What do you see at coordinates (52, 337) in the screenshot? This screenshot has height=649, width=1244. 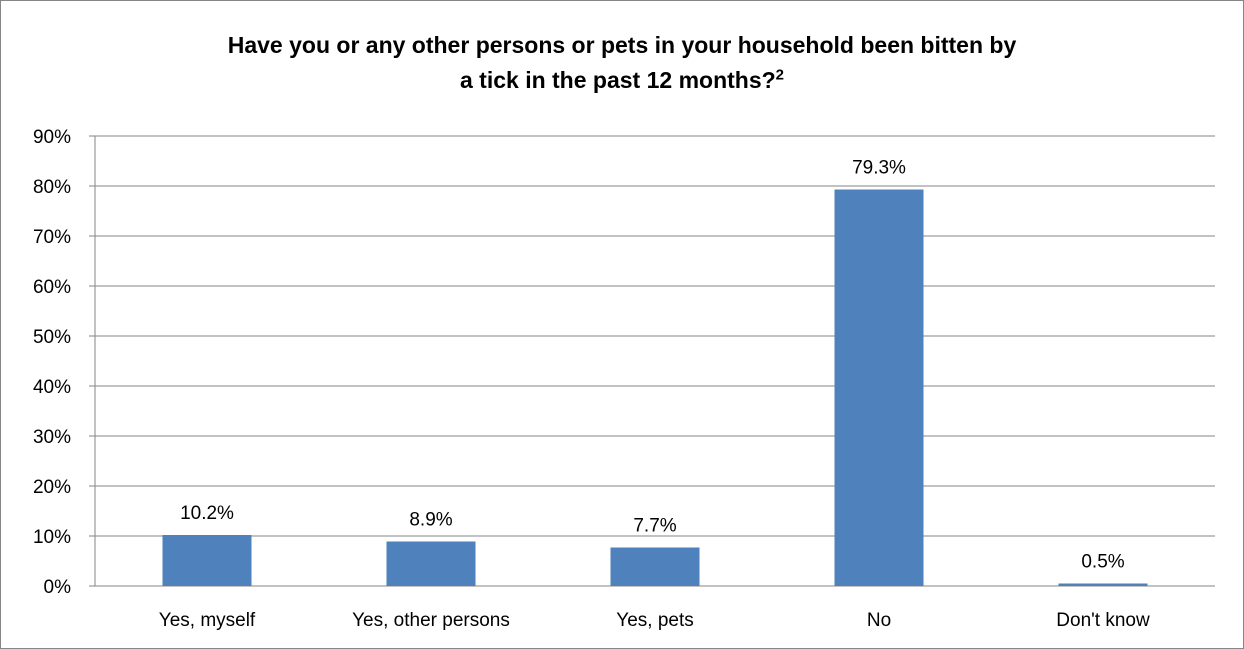 I see `y-tick-label-50: 50%` at bounding box center [52, 337].